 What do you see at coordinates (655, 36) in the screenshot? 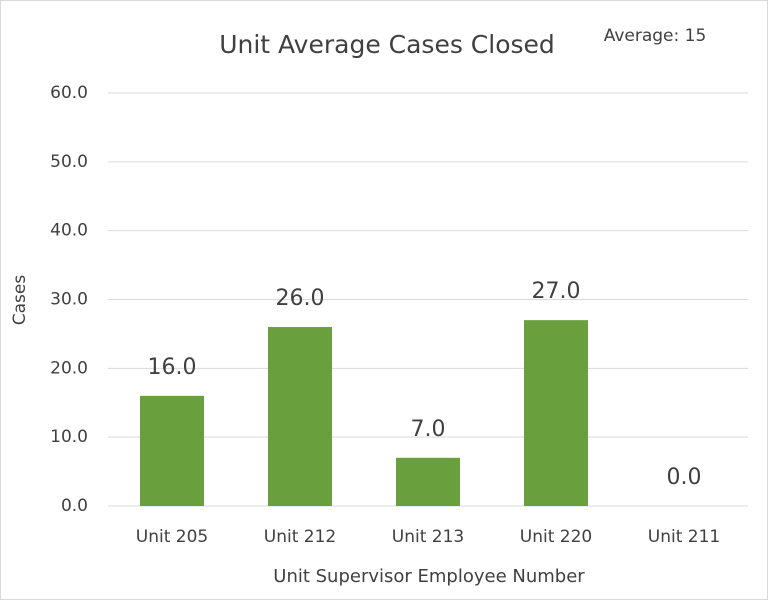
I see `annotation: Average: 15` at bounding box center [655, 36].